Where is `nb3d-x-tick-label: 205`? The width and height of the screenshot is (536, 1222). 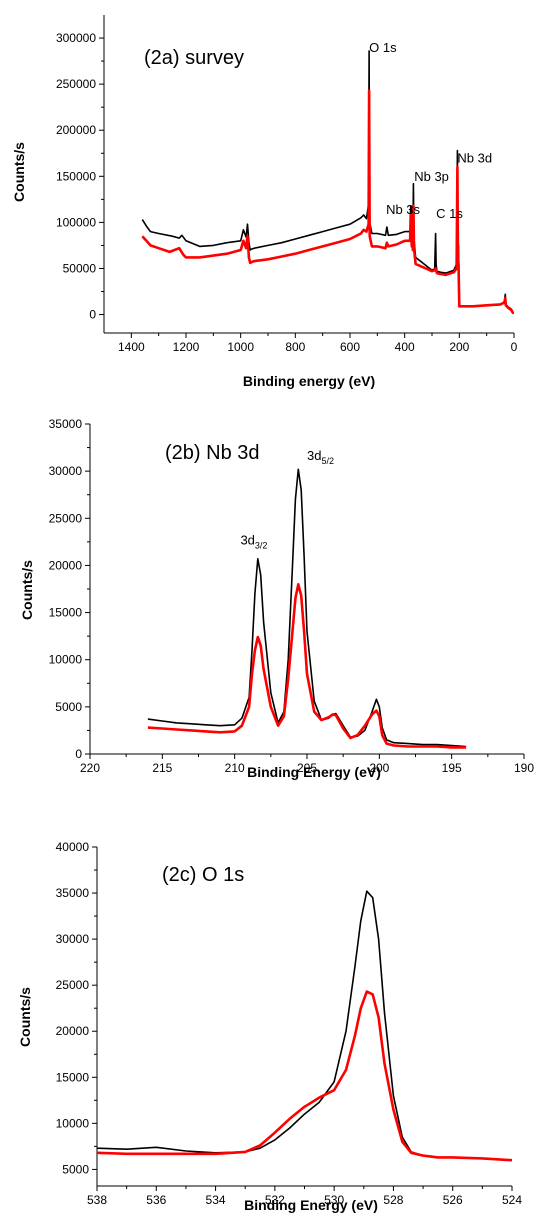
nb3d-x-tick-label: 205 is located at coordinates (307, 768).